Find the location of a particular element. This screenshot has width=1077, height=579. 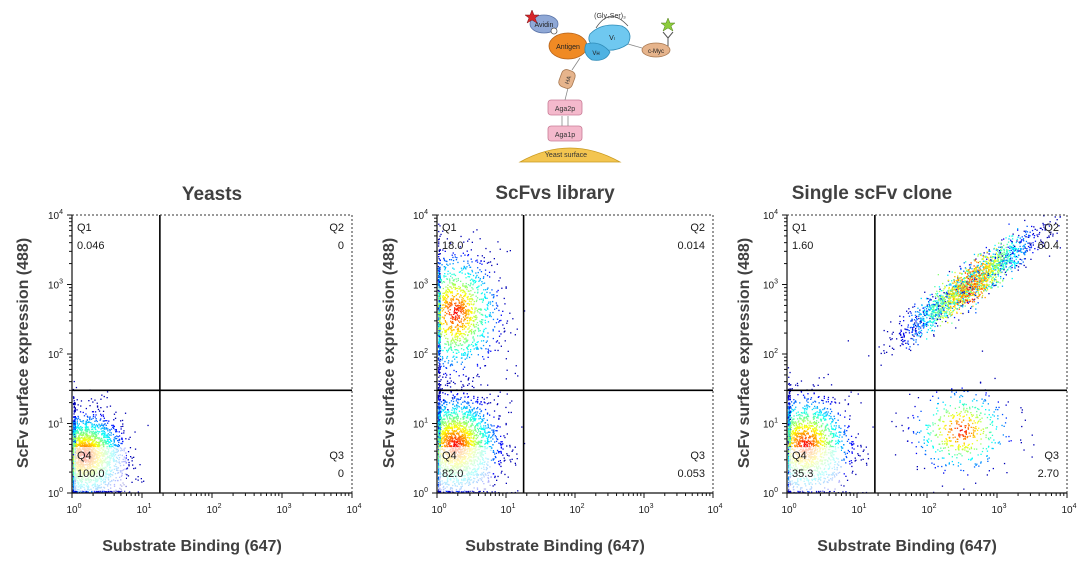

vh-domain is located at coordinates (597, 51).